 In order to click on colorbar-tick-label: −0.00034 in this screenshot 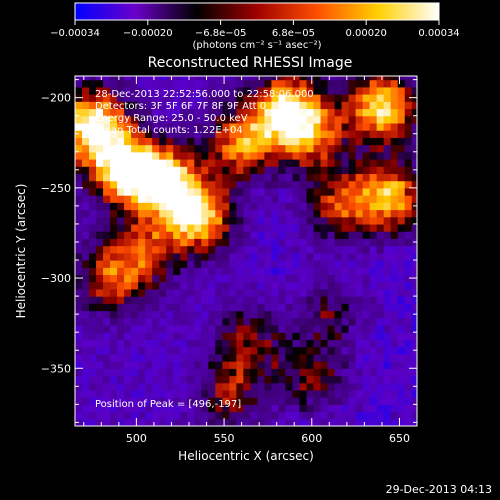, I will do `click(75, 33)`.